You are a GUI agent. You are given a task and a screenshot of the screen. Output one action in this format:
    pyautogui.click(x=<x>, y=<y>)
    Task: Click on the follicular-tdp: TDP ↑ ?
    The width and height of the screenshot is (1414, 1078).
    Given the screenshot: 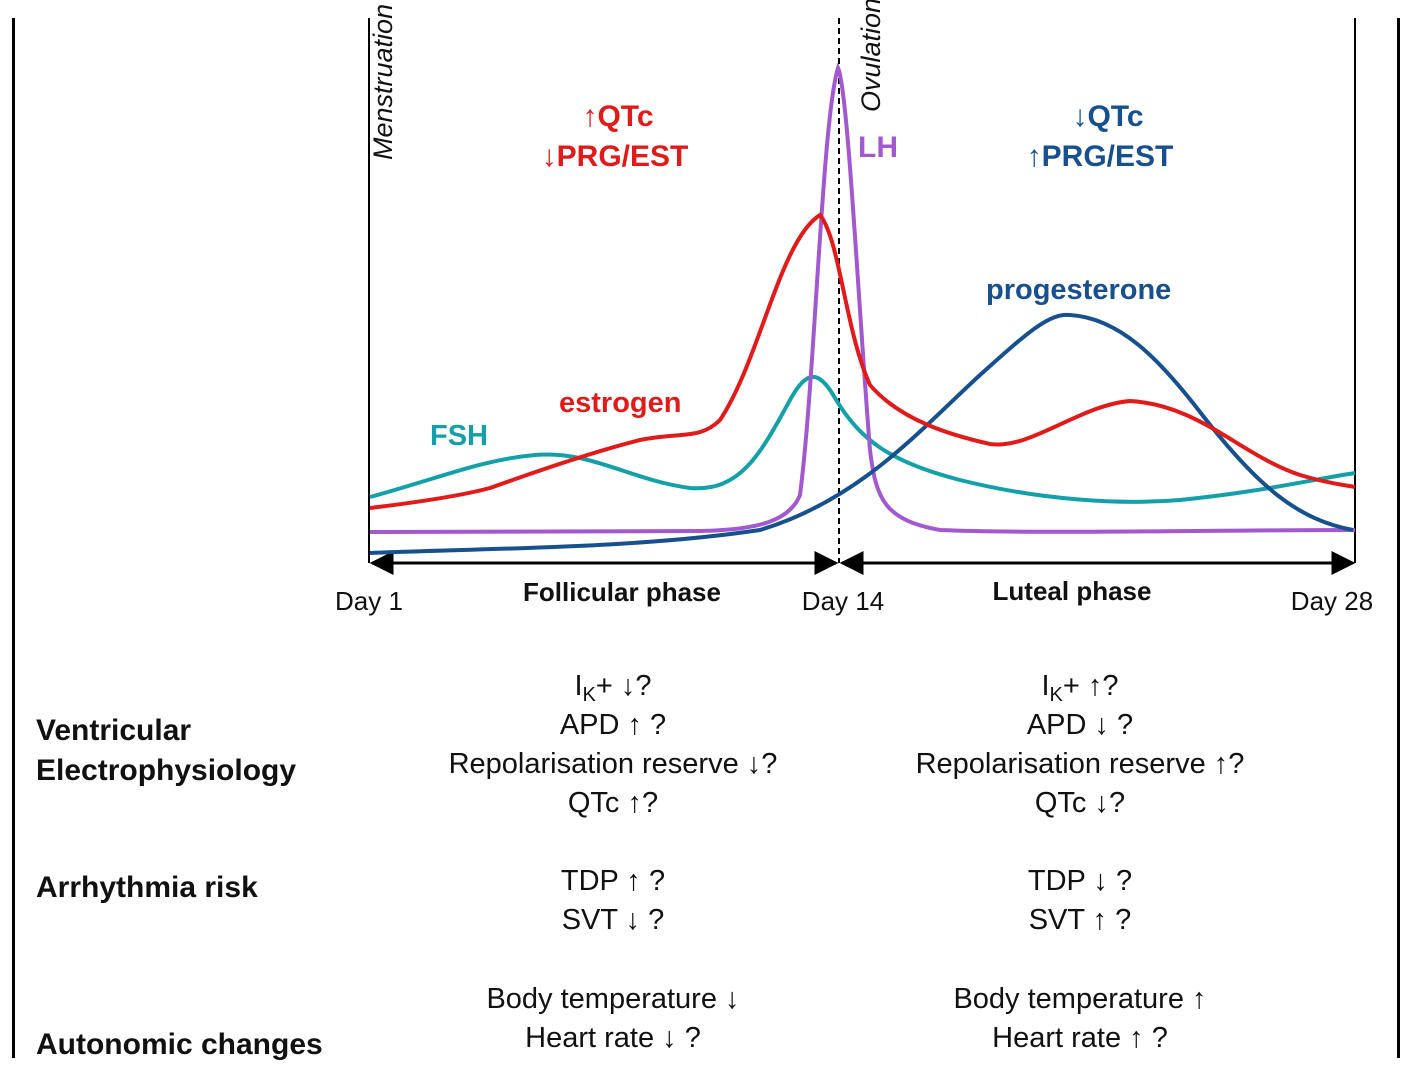 What is the action you would take?
    pyautogui.click(x=613, y=881)
    